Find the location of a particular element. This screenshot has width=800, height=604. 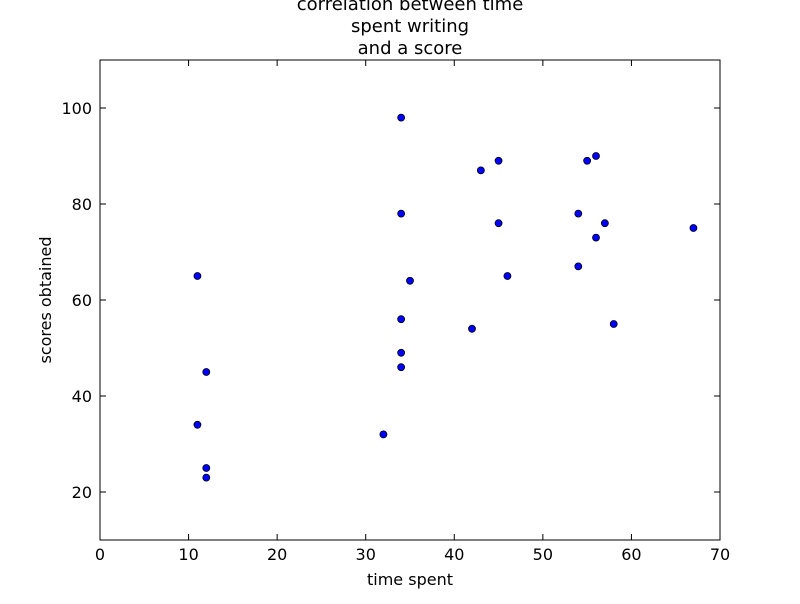

y-tick-label: 100 is located at coordinates (76, 108).